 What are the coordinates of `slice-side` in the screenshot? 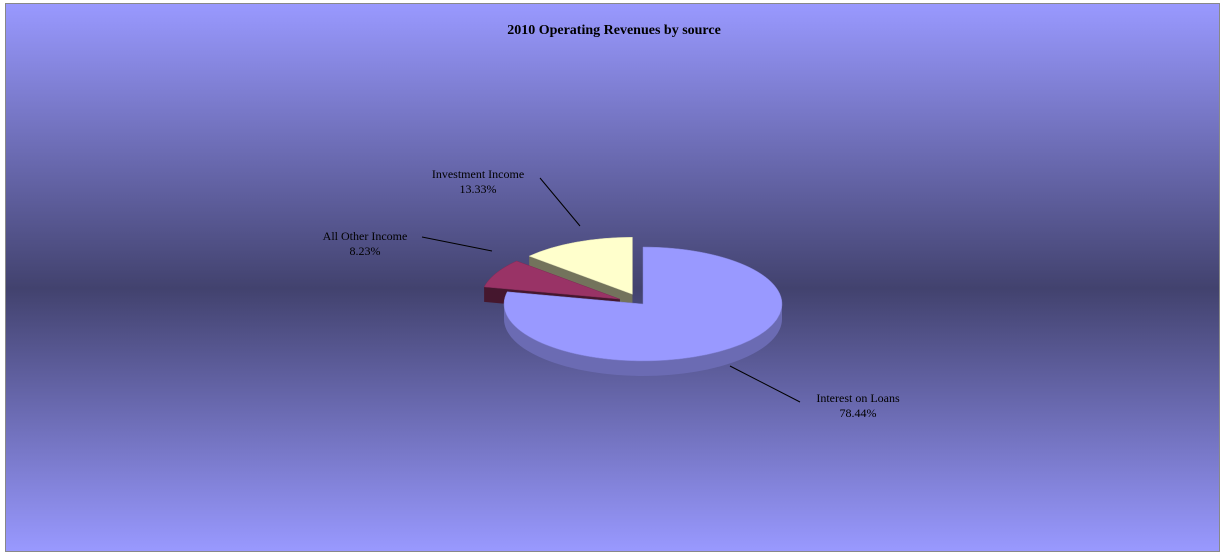 It's located at (643, 340).